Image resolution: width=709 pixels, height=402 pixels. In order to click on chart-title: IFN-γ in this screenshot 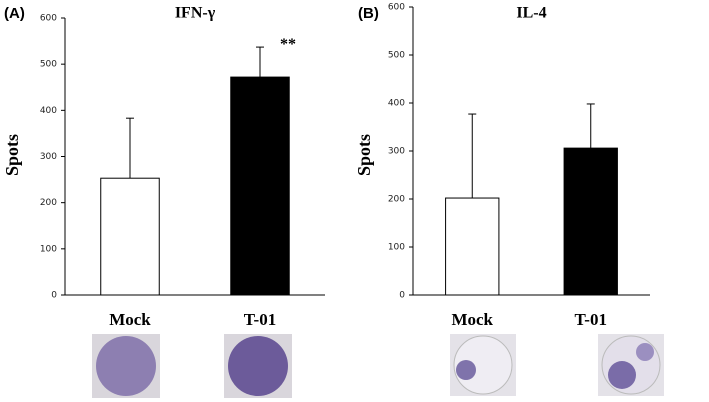, I will do `click(195, 13)`.